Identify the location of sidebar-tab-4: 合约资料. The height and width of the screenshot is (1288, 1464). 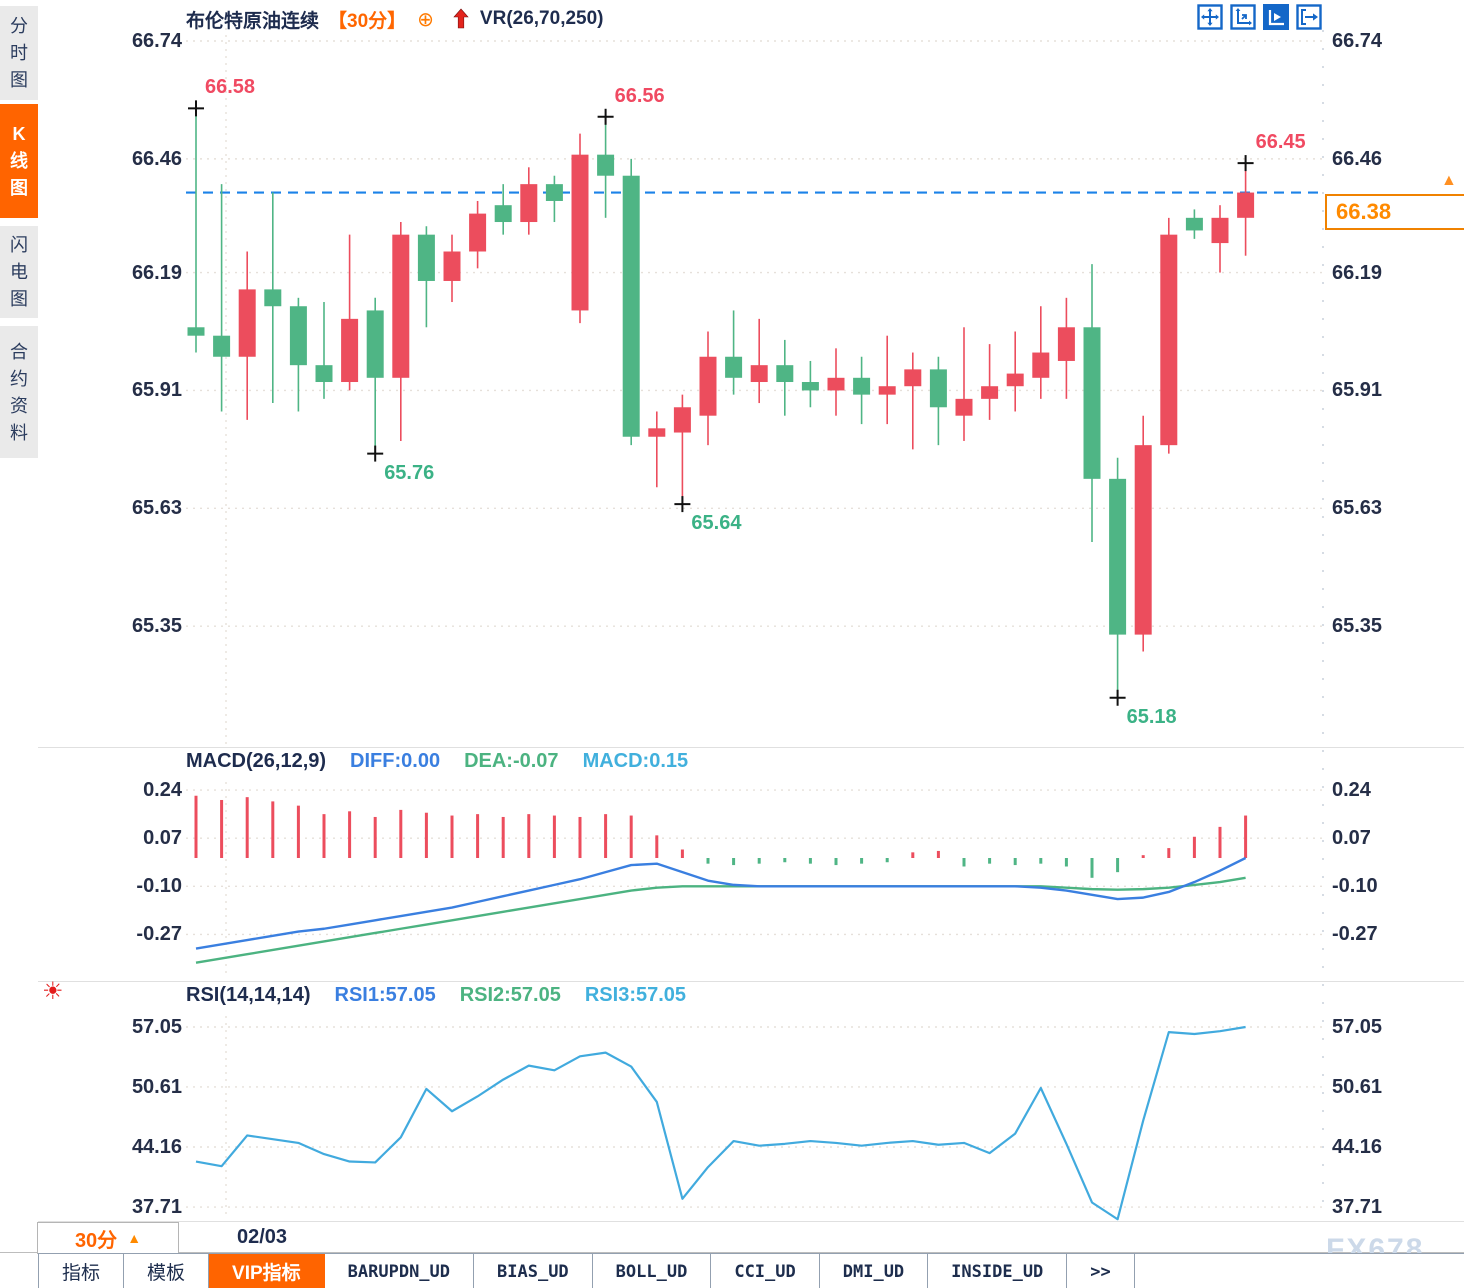
(19, 392).